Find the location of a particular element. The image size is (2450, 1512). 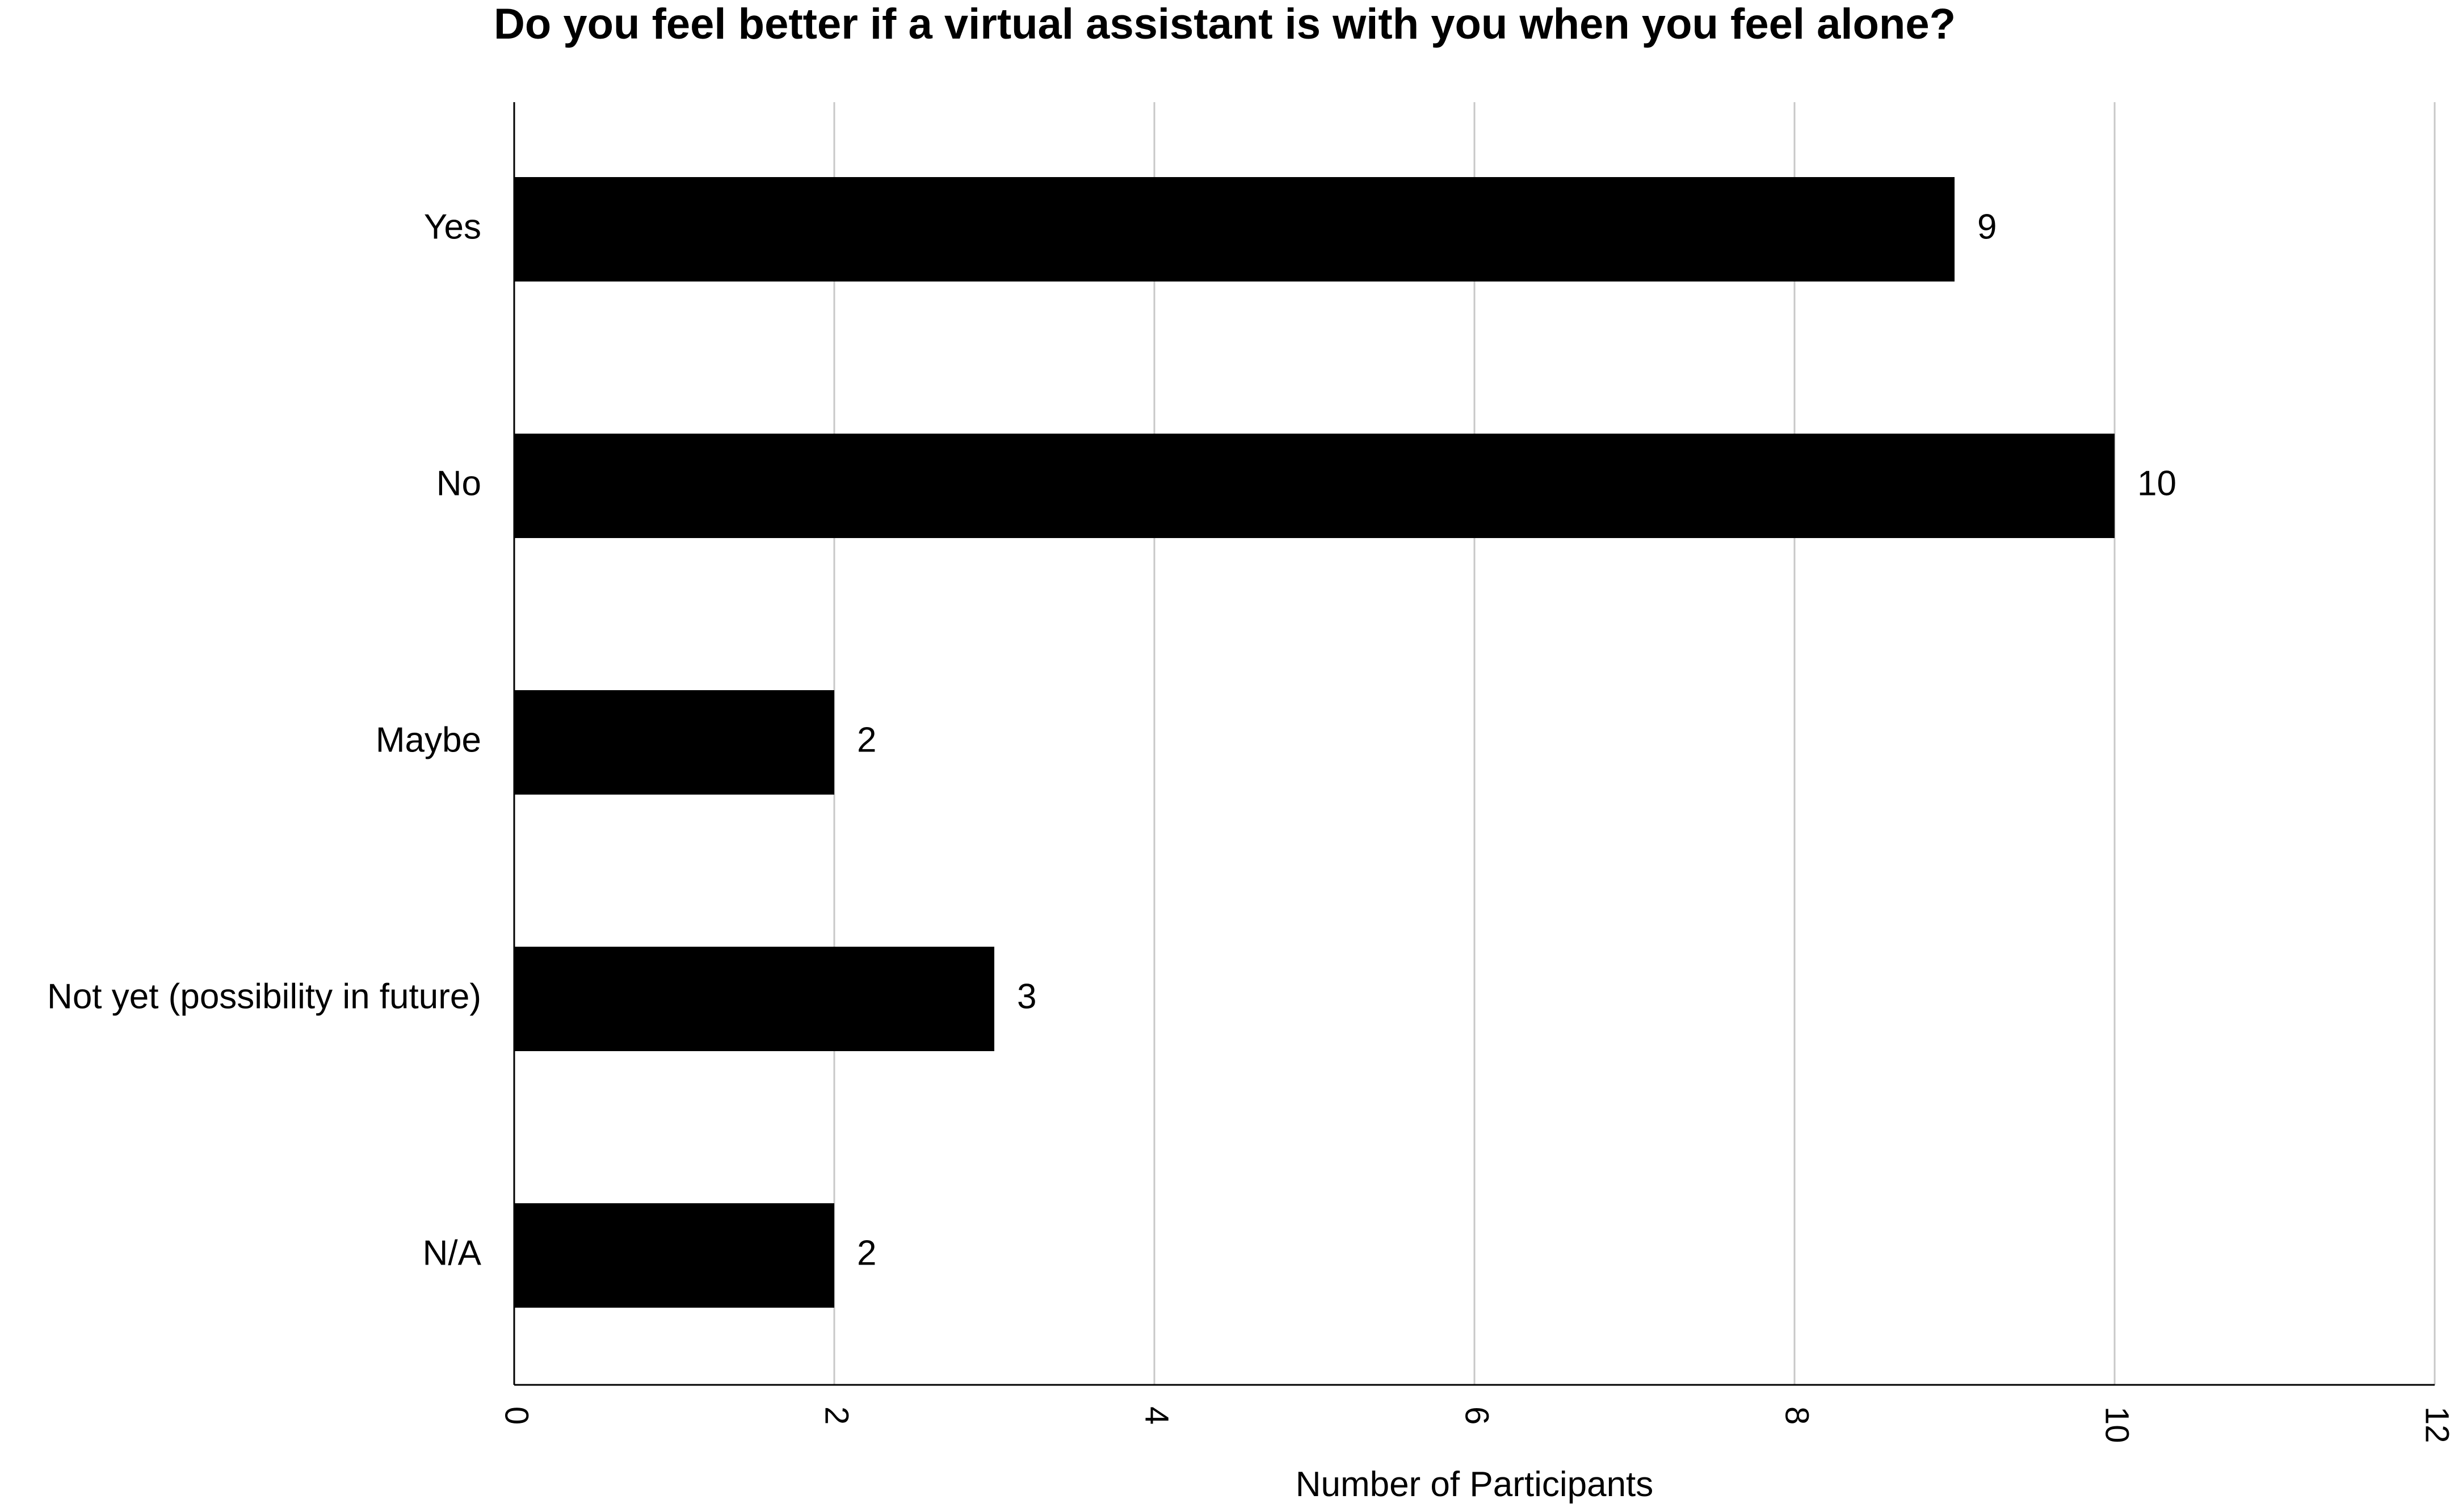

data-label: 9 is located at coordinates (1987, 226).